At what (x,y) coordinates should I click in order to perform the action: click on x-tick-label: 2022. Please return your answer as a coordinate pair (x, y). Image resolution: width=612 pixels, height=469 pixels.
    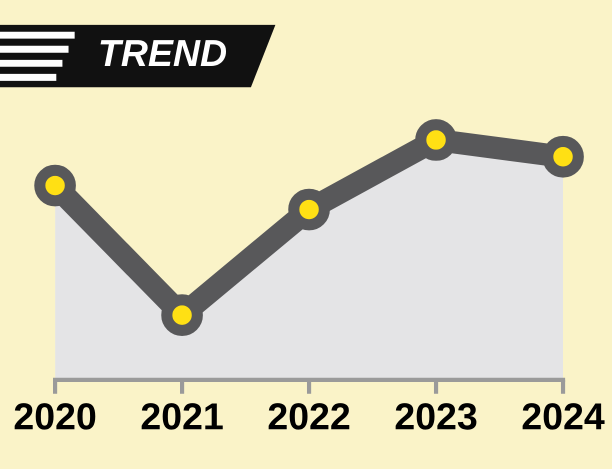
    Looking at the image, I should click on (309, 416).